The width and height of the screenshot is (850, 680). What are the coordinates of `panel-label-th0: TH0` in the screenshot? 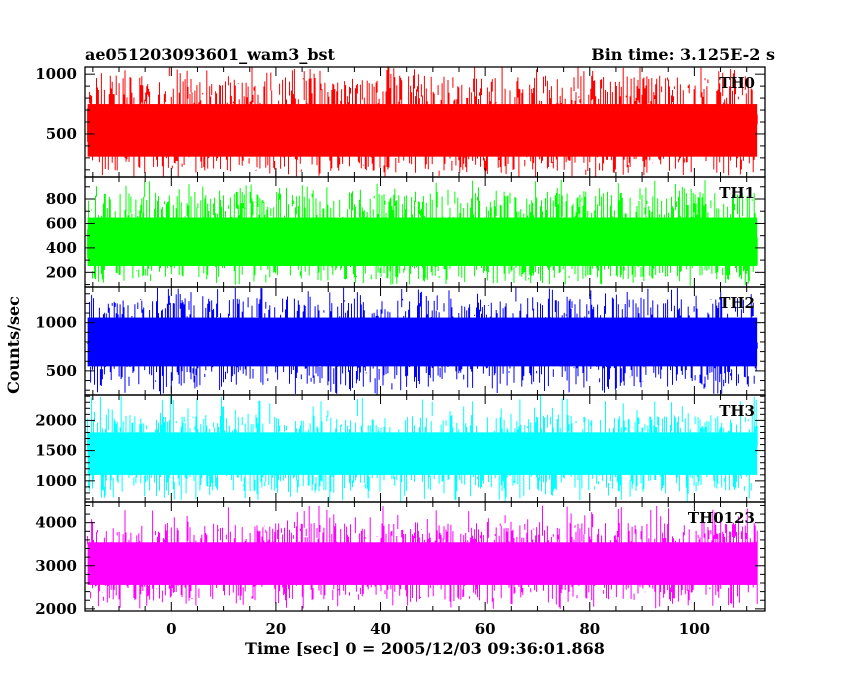 It's located at (737, 83).